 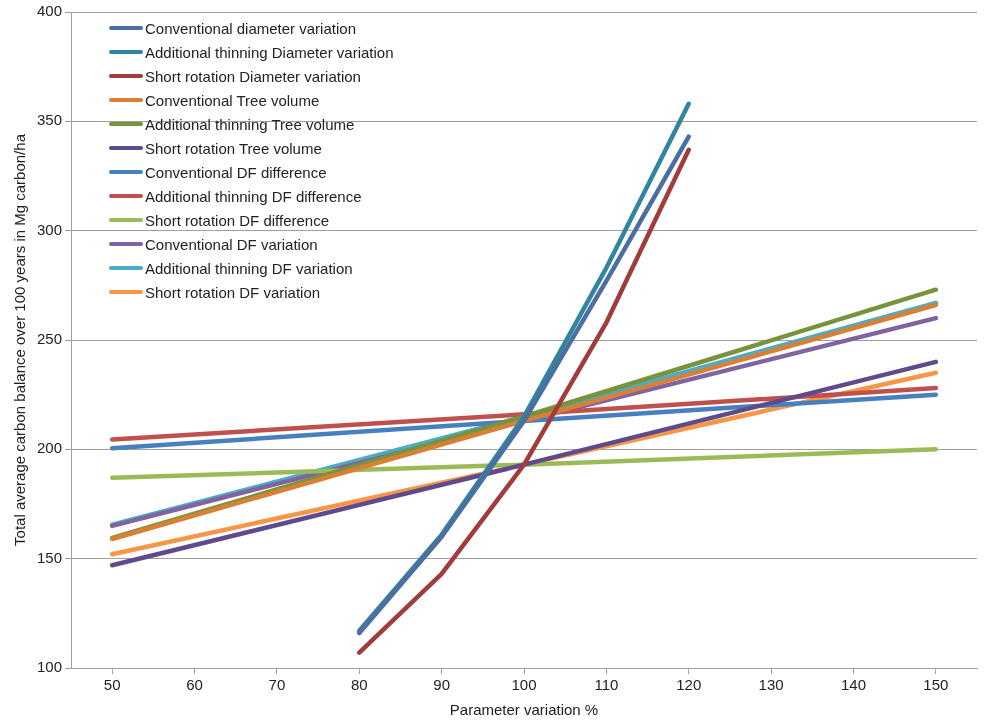 What do you see at coordinates (269, 52) in the screenshot?
I see `legend-label: Additional thinning Diameter variation` at bounding box center [269, 52].